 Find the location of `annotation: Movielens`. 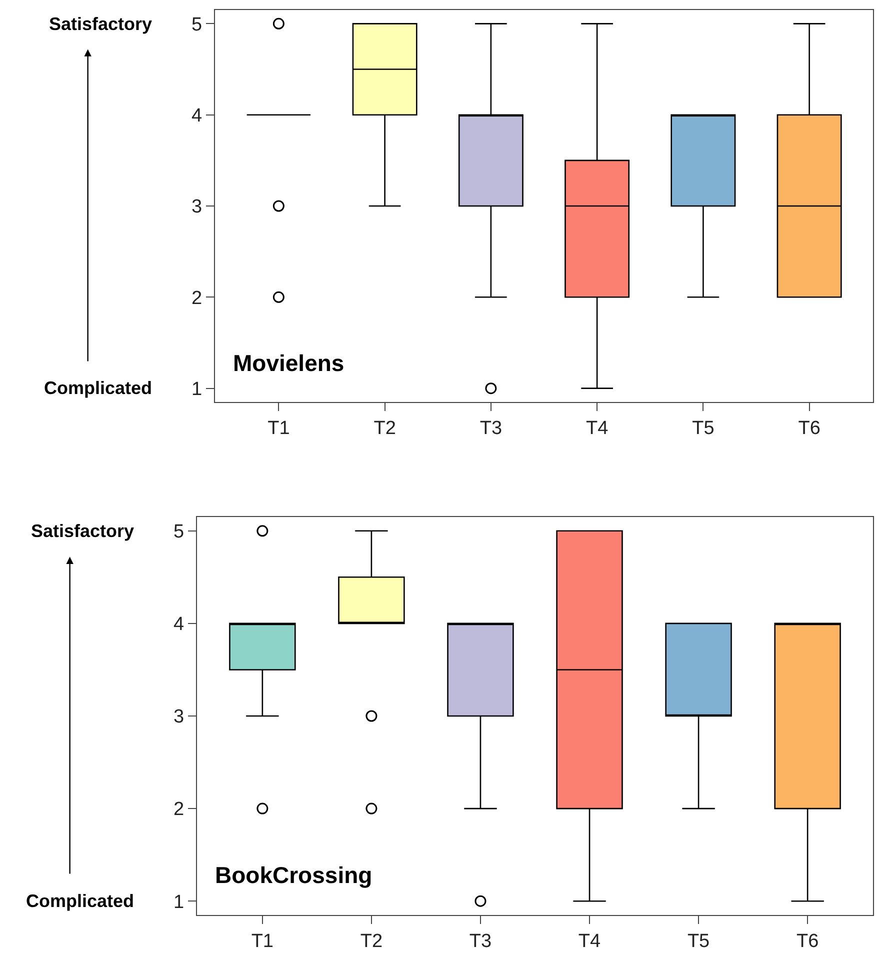

annotation: Movielens is located at coordinates (288, 363).